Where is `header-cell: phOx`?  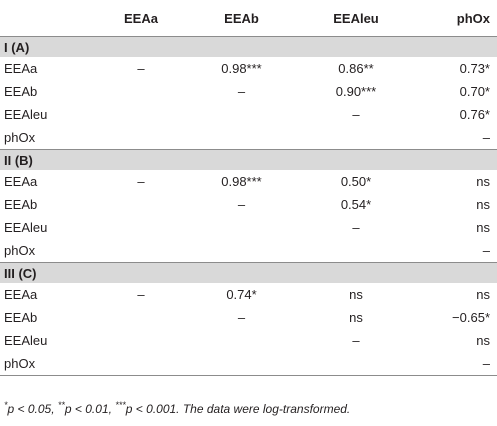 header-cell: phOx is located at coordinates (456, 18).